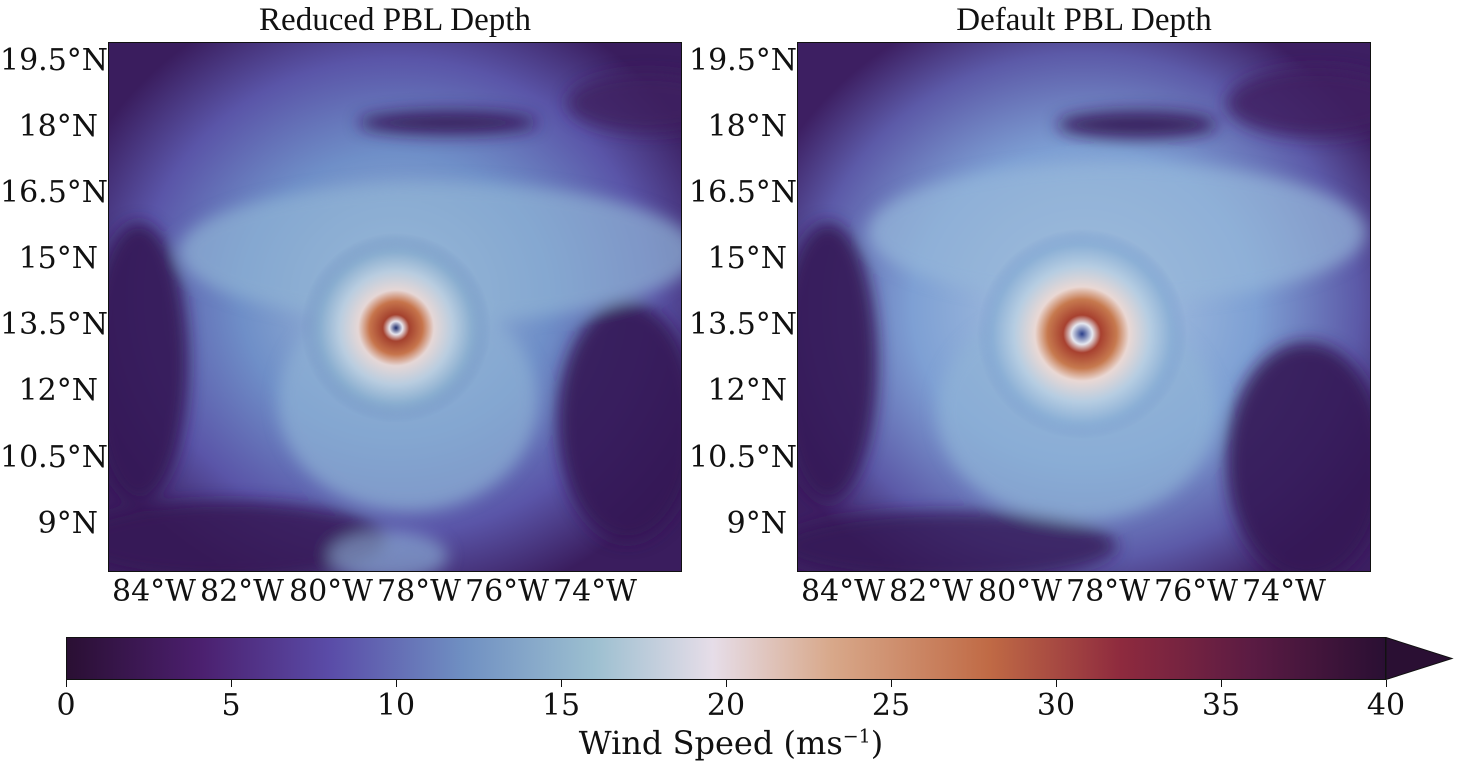 The height and width of the screenshot is (773, 1462). Describe the element at coordinates (1056, 705) in the screenshot. I see `colorbar-tick-label: 30` at that location.